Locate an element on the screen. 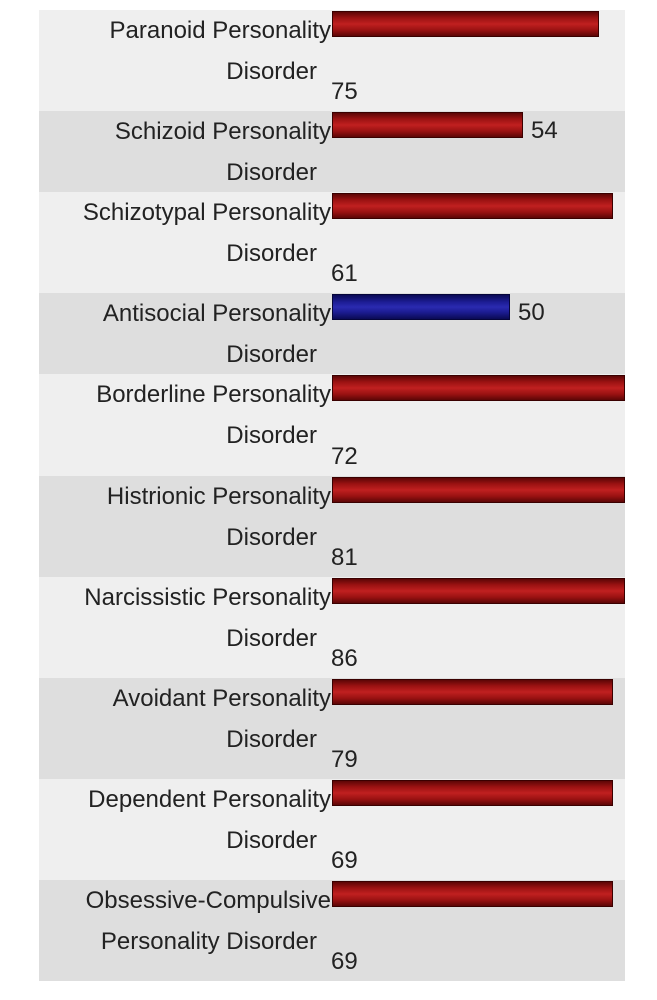  category-label: Borderline Personality Disorder is located at coordinates (185, 415).